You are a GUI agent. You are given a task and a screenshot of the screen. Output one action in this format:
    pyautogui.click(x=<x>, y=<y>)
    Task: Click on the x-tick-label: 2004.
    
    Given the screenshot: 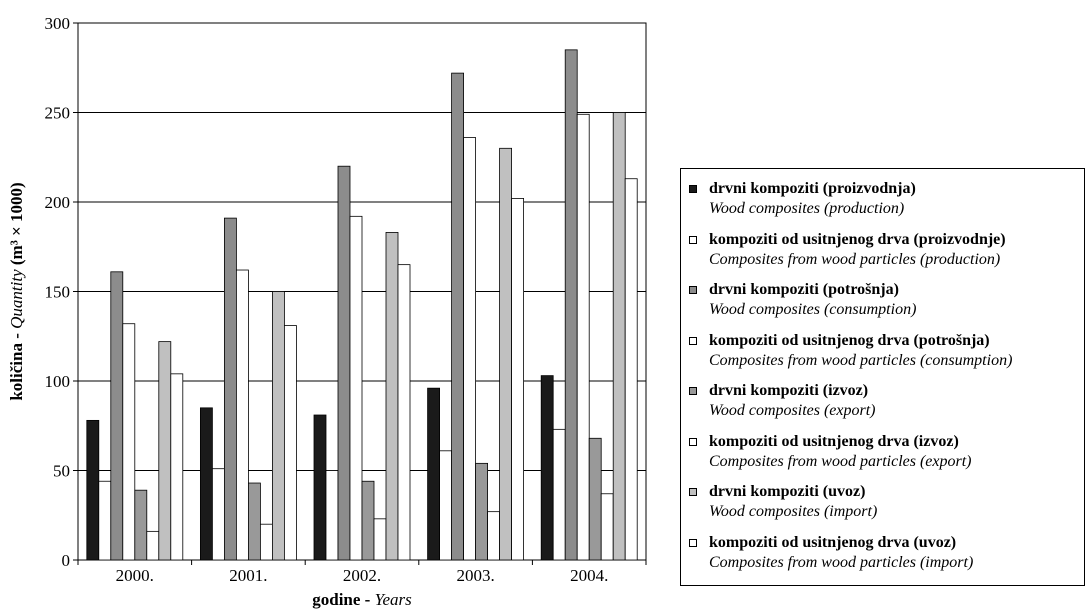 What is the action you would take?
    pyautogui.click(x=589, y=575)
    